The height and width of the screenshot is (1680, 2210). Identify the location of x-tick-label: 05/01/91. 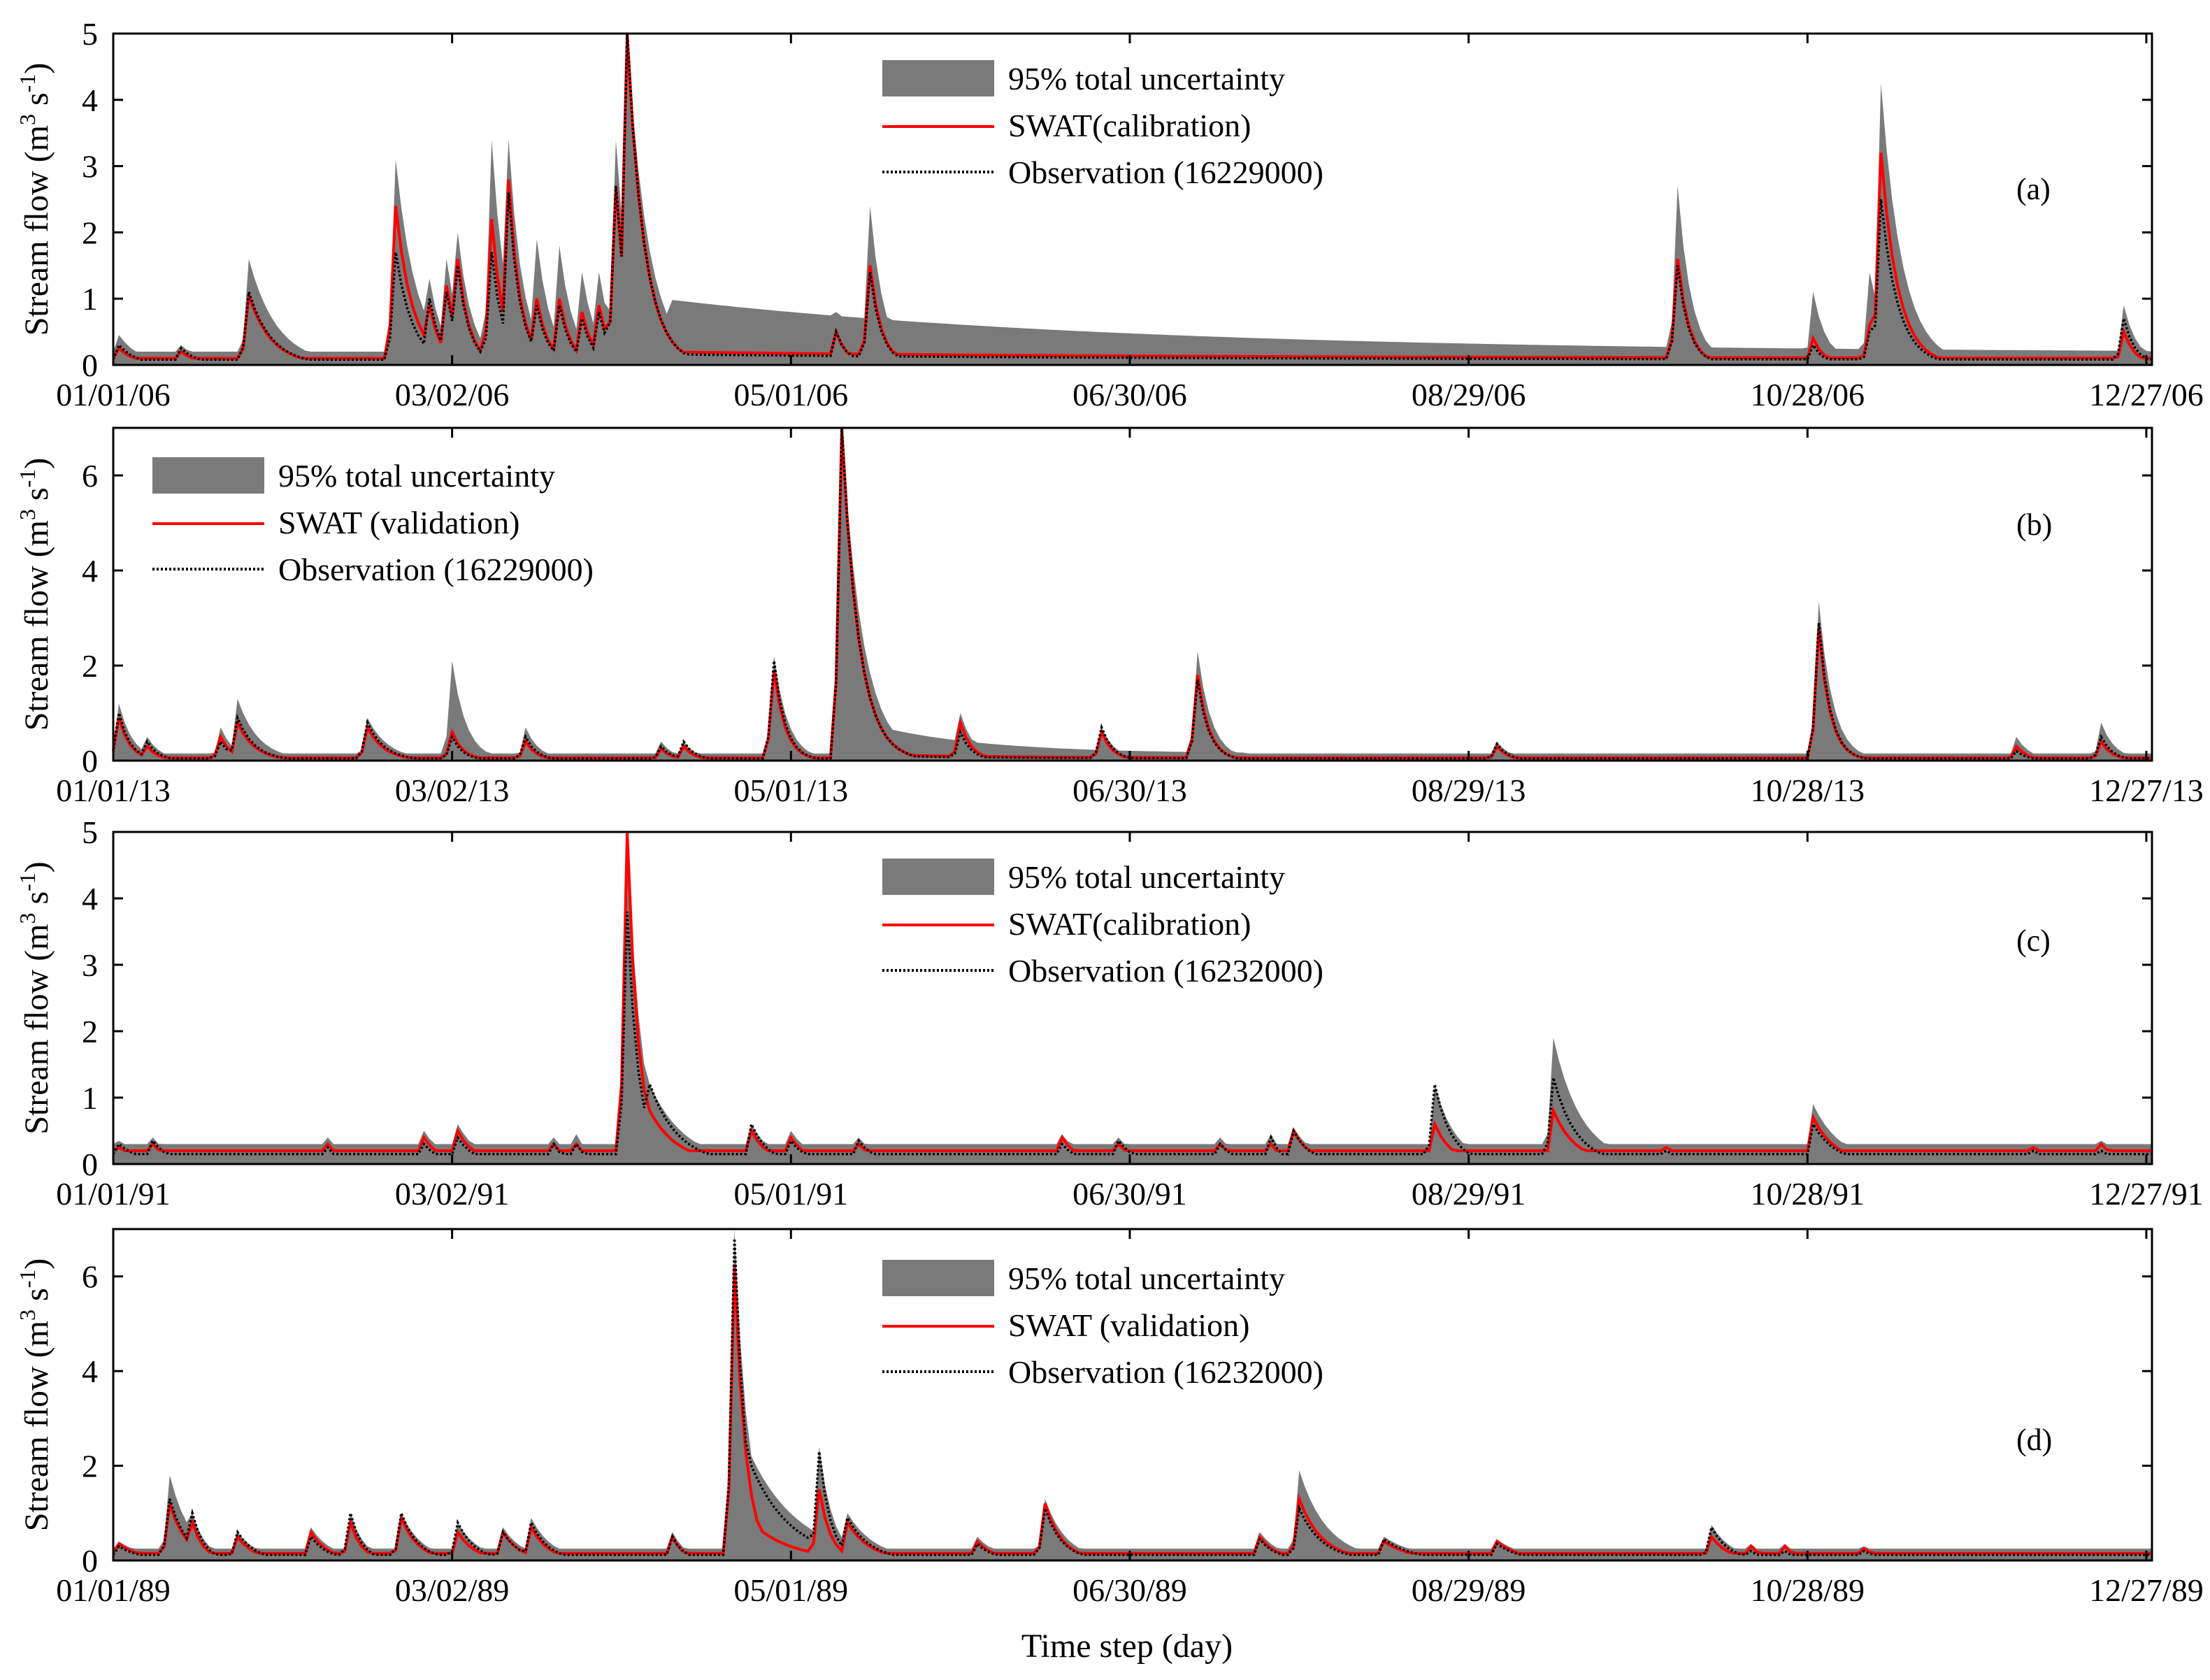
(791, 1194).